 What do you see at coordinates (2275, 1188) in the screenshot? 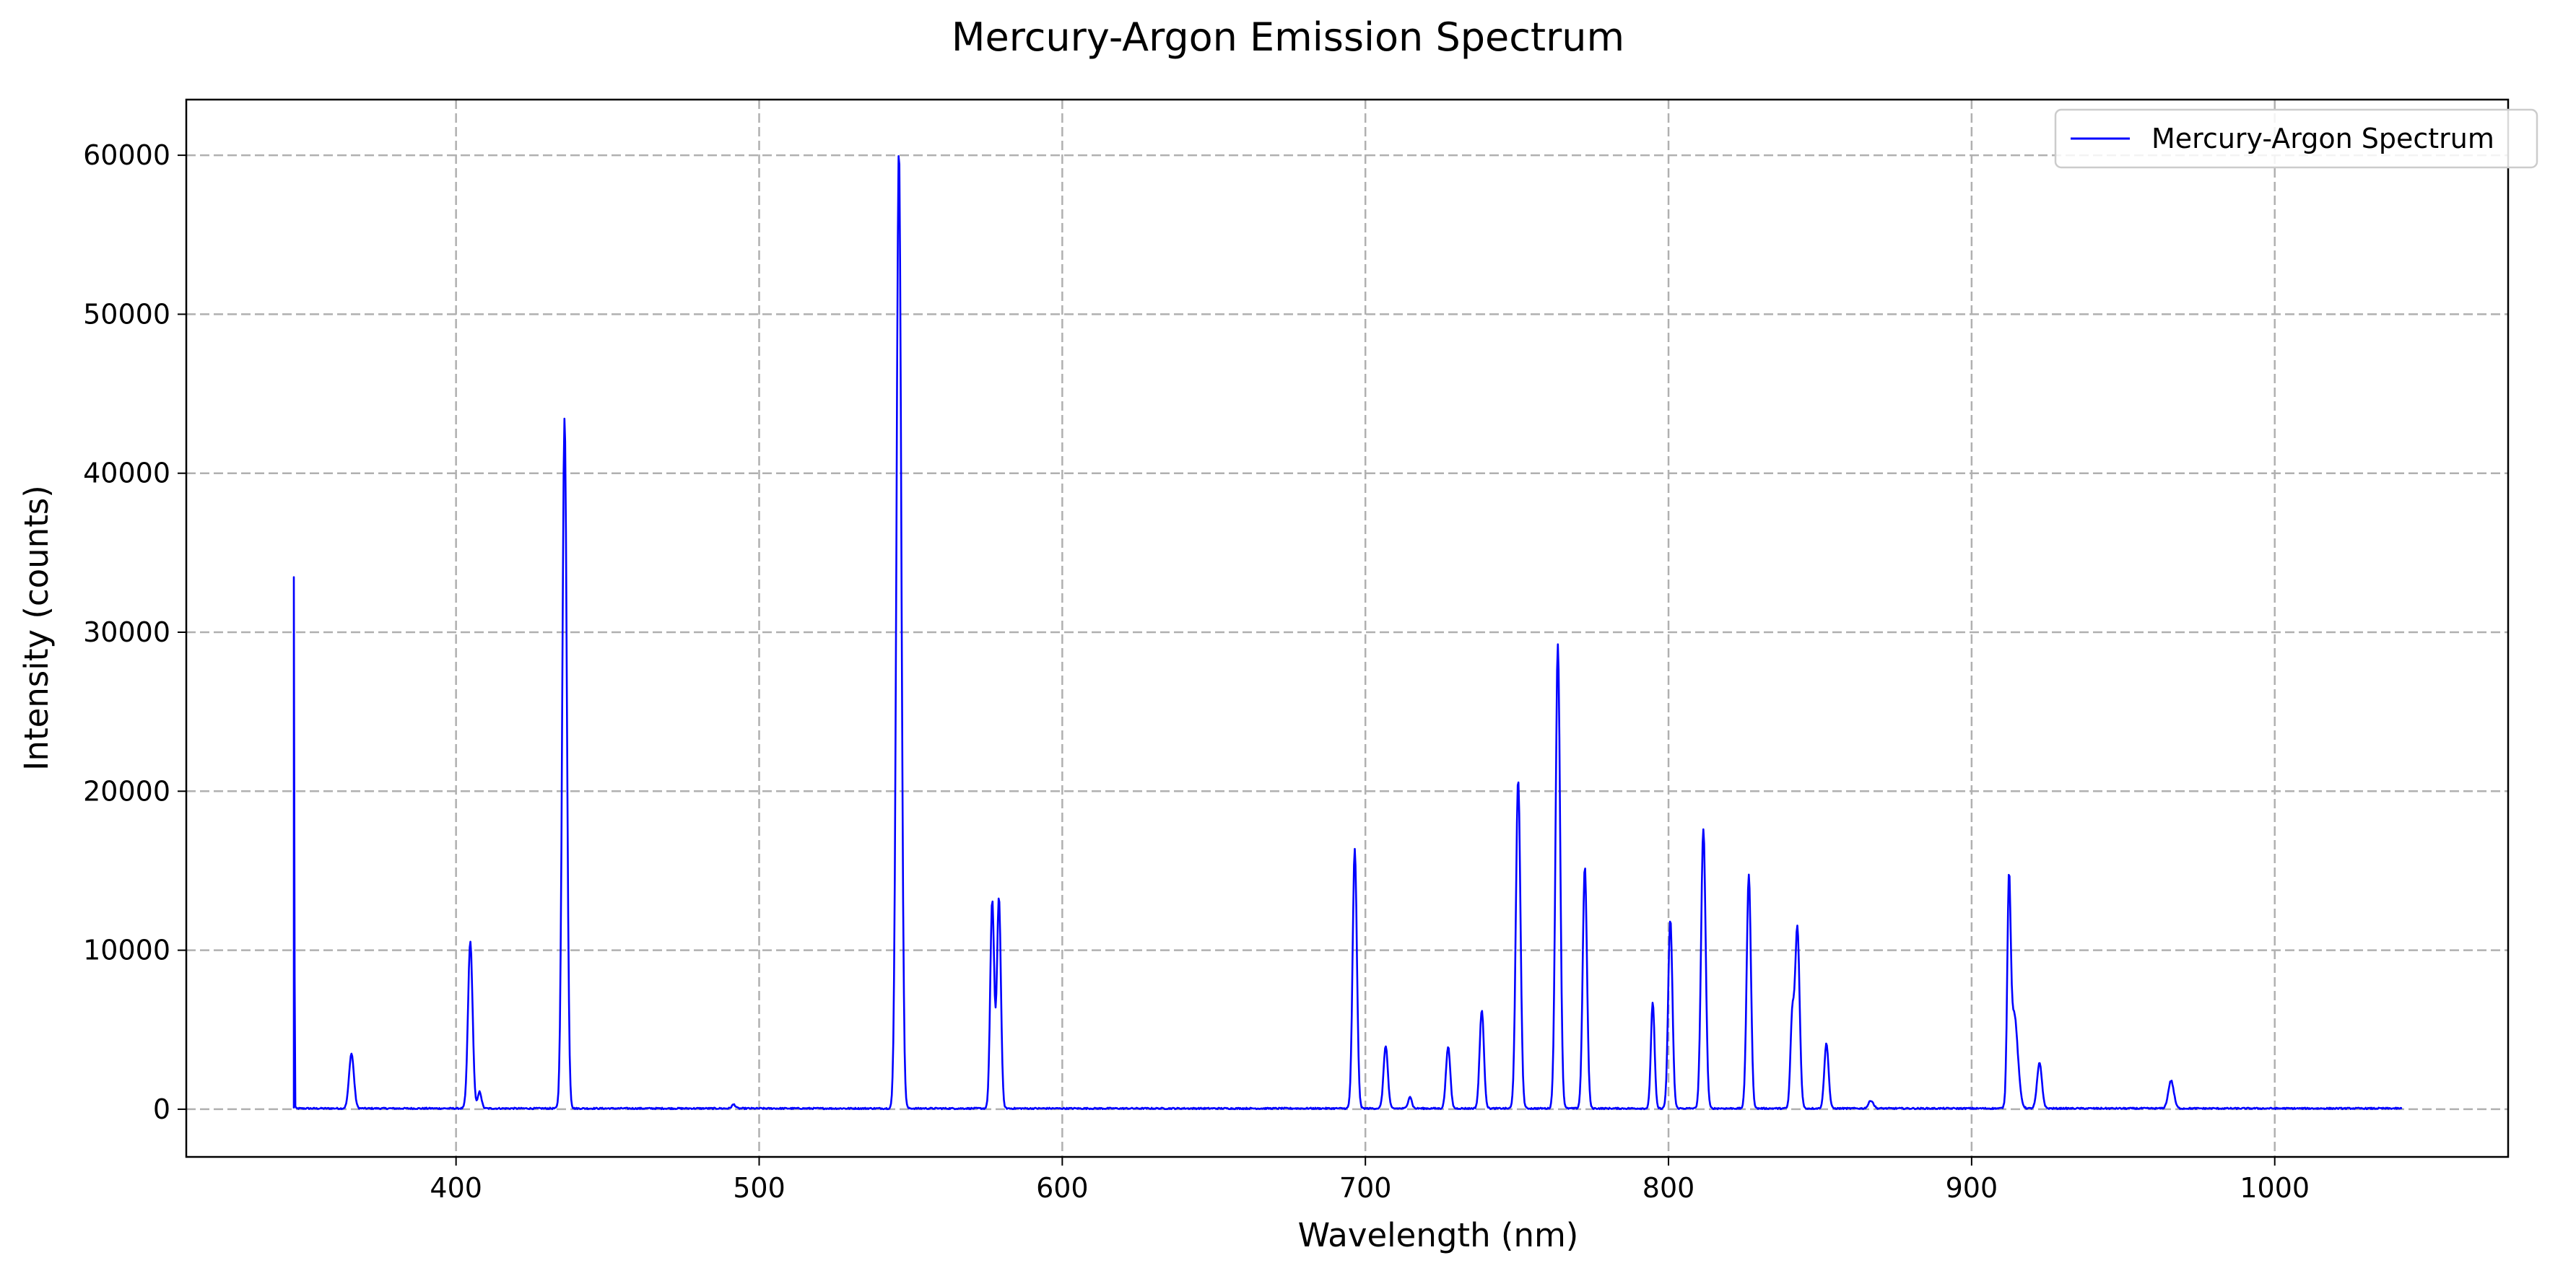
I see `x-tick-label: 1000` at bounding box center [2275, 1188].